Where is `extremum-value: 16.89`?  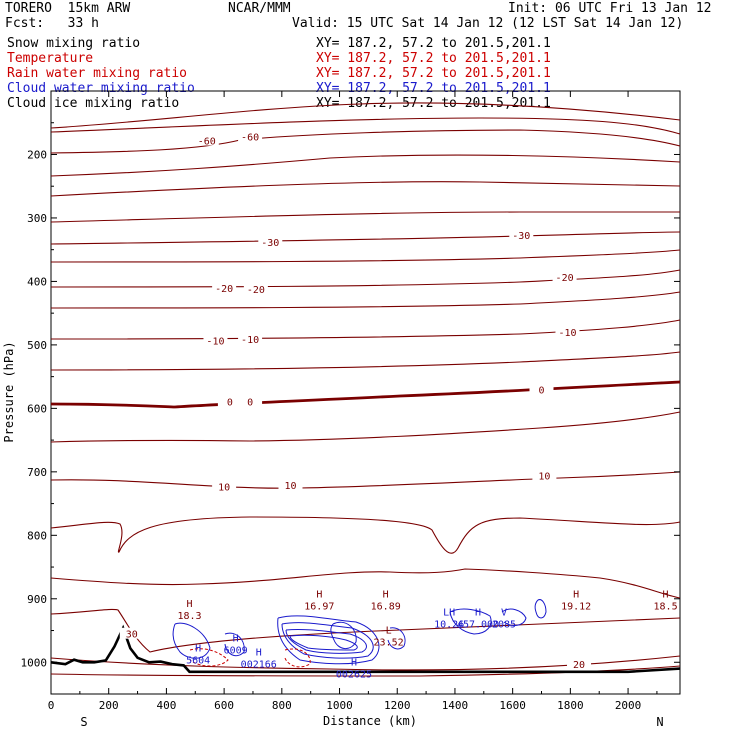
extremum-value: 16.89 is located at coordinates (386, 607).